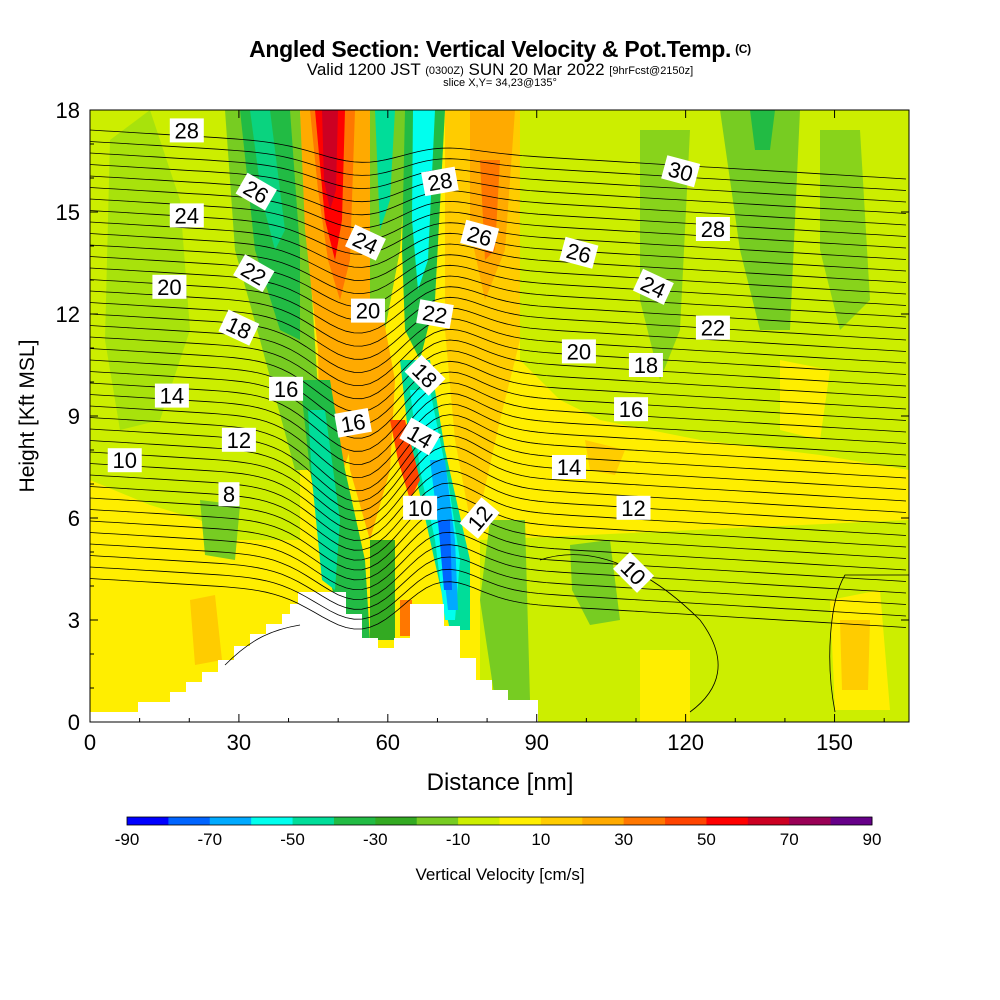  I want to click on colorbar-tick-label: 70, so click(789, 839).